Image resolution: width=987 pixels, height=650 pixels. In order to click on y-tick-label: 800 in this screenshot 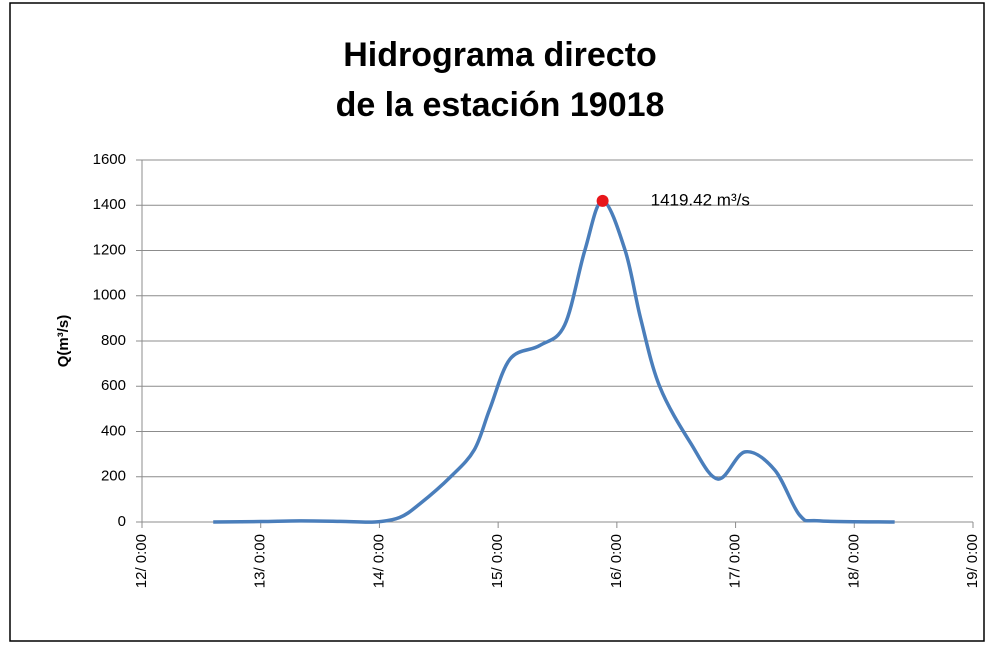, I will do `click(113, 340)`.